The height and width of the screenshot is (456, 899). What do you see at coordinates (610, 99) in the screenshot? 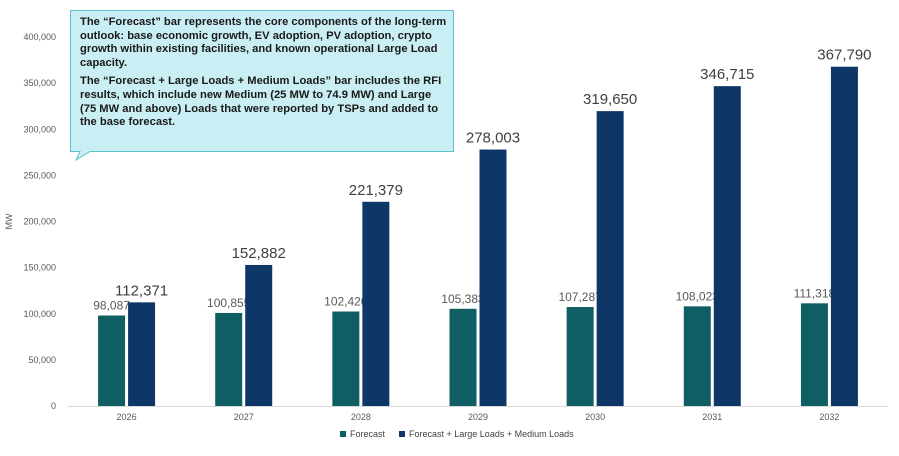
I see `data-label-forecast-large-medium-loads: 319,650` at bounding box center [610, 99].